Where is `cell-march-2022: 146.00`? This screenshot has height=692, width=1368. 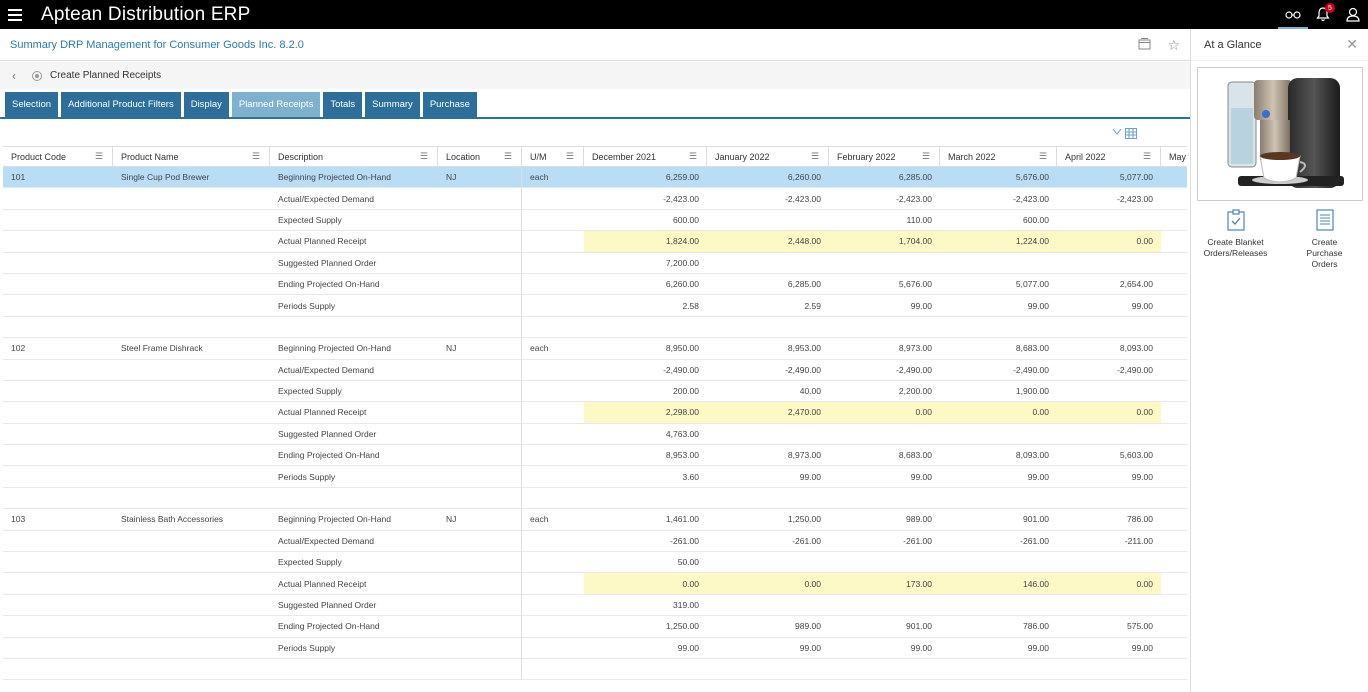
cell-march-2022: 146.00 is located at coordinates (998, 583).